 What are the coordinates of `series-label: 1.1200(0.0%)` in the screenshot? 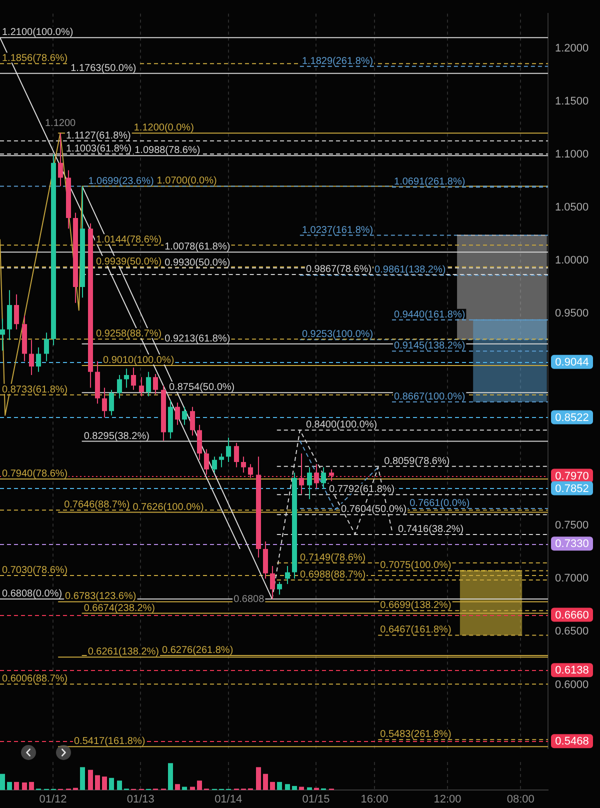 It's located at (164, 128).